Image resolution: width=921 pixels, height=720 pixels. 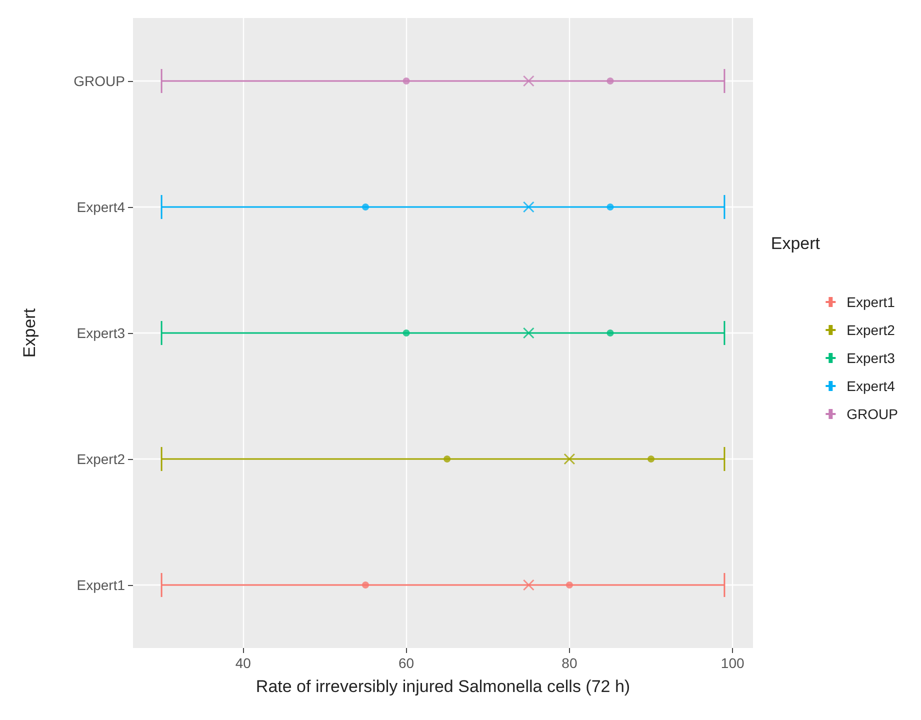 What do you see at coordinates (243, 663) in the screenshot?
I see `x-tick-label: 40` at bounding box center [243, 663].